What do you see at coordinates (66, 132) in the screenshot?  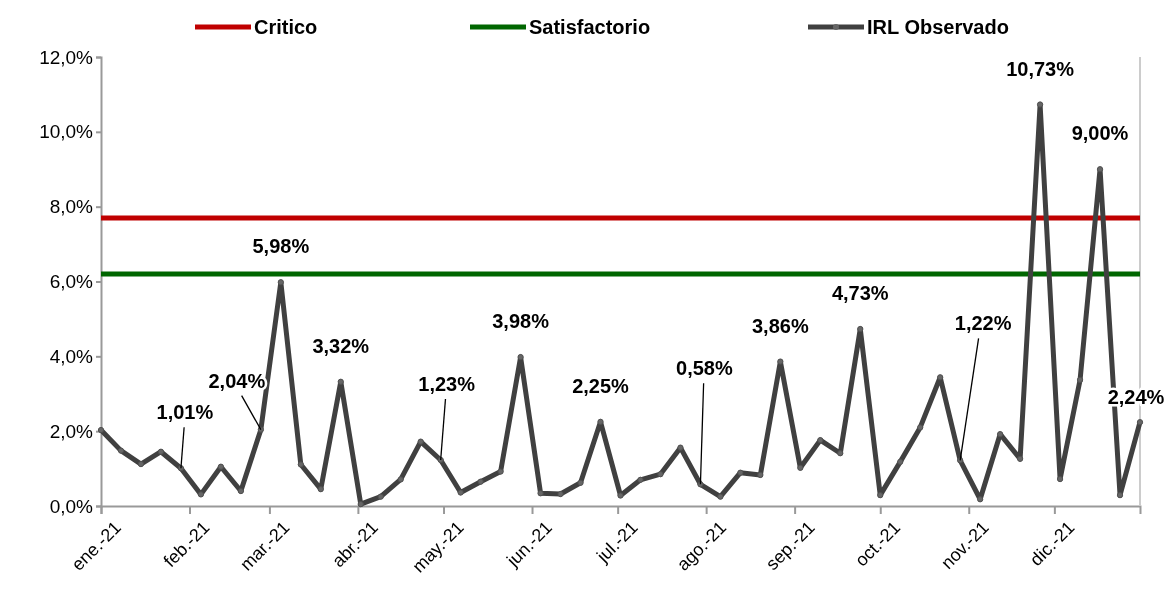 I see `y-tick-label: 10,0%` at bounding box center [66, 132].